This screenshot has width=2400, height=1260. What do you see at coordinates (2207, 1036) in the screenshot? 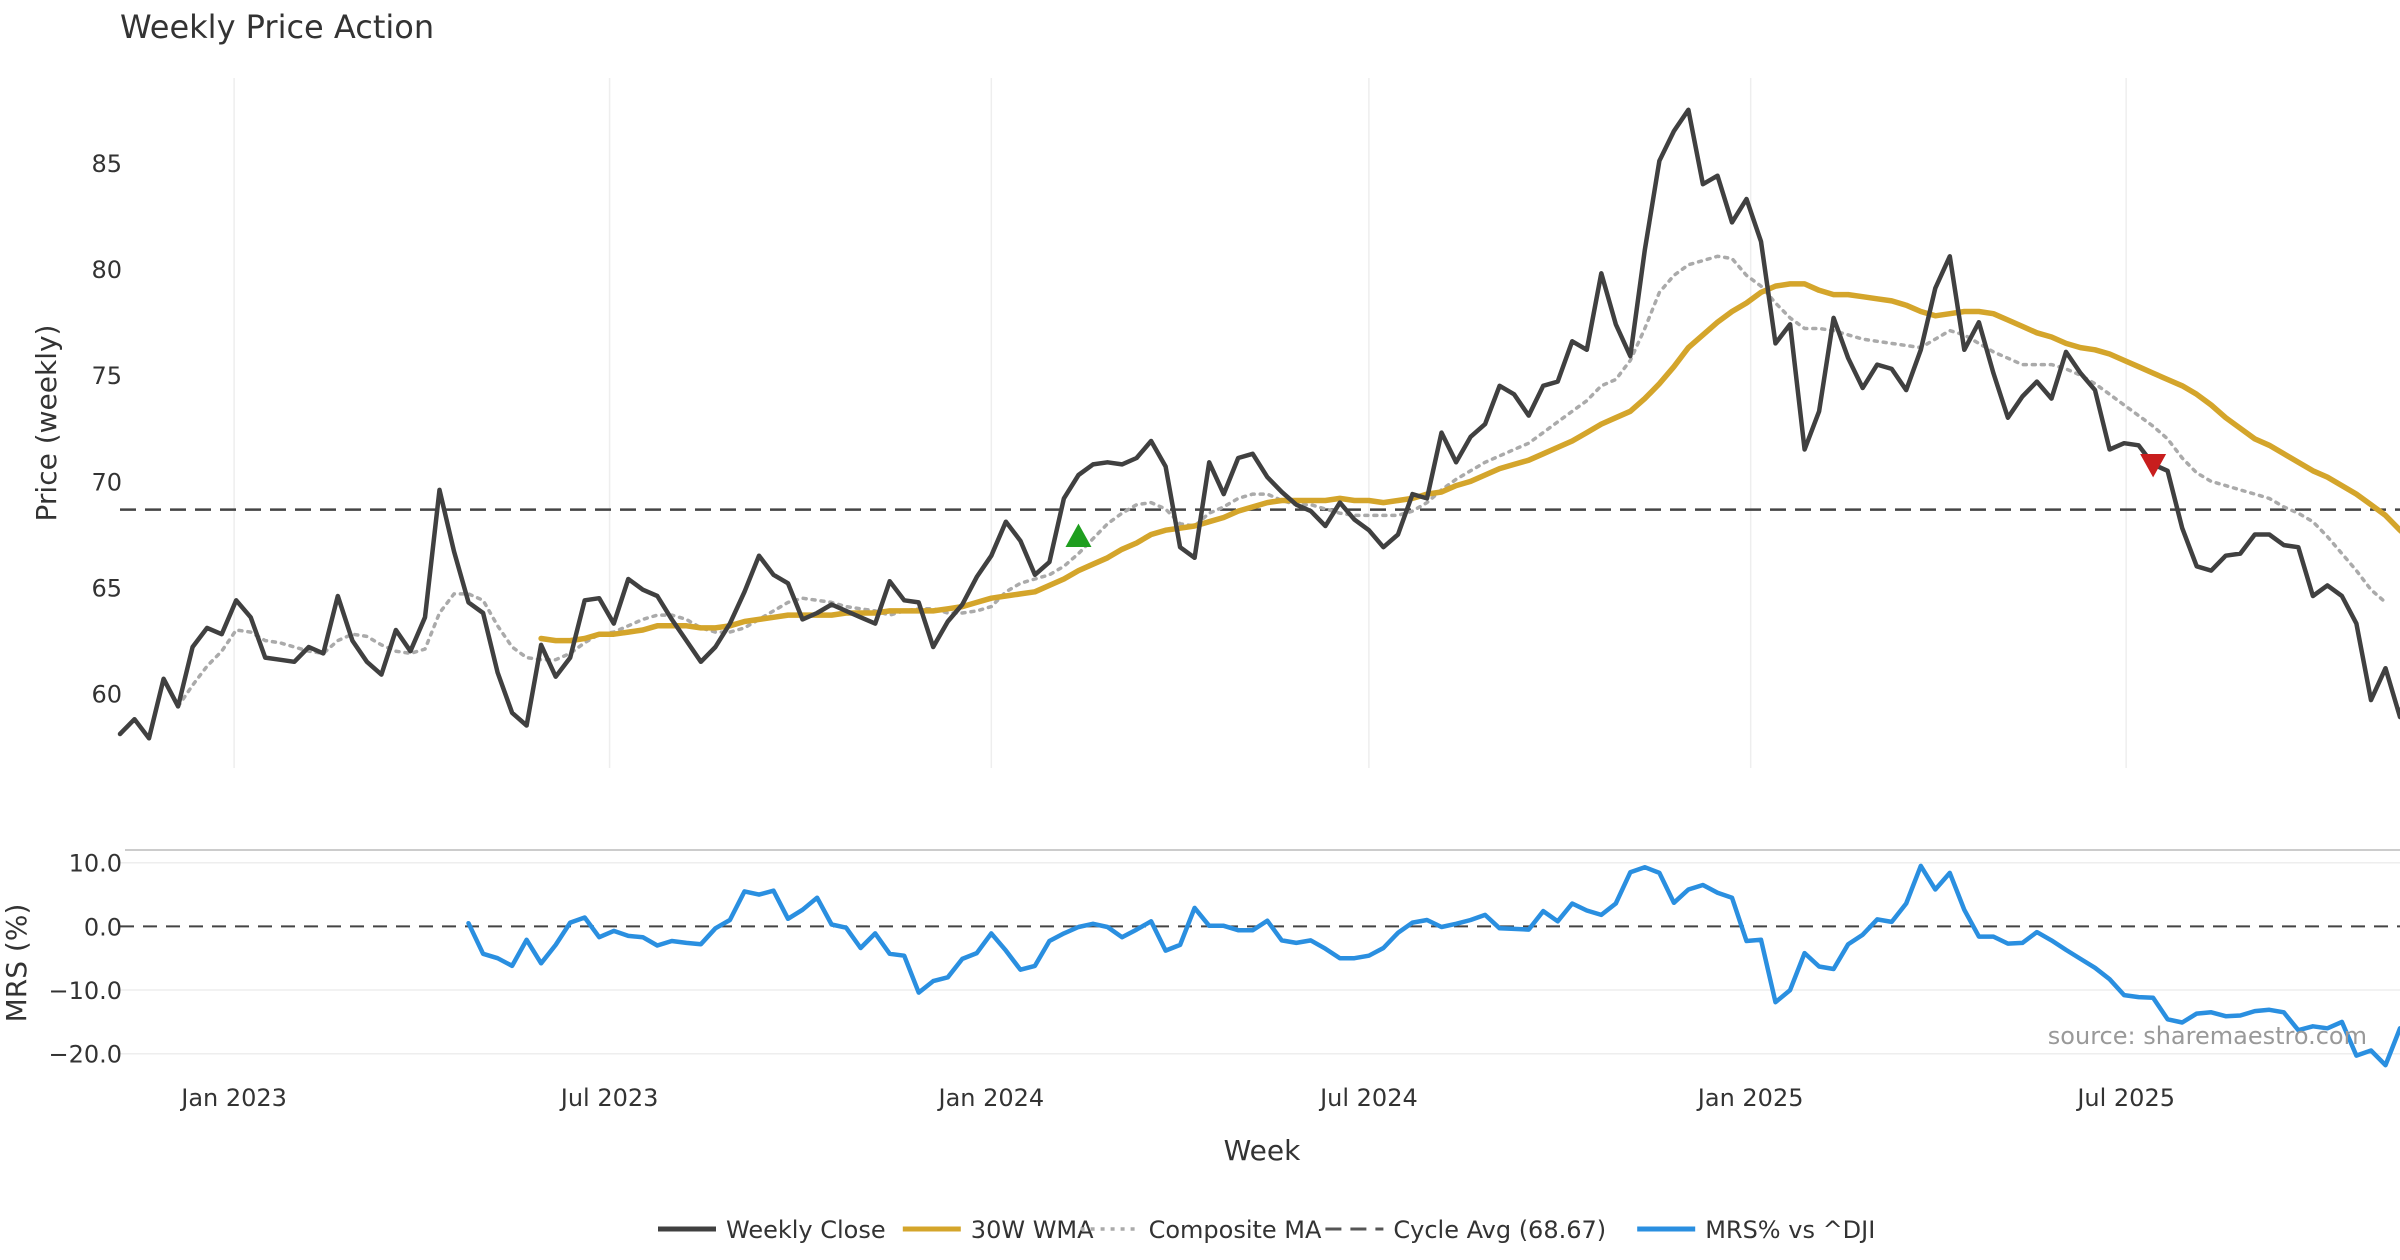
I see `watermark: source: sharemaestro.com` at bounding box center [2207, 1036].